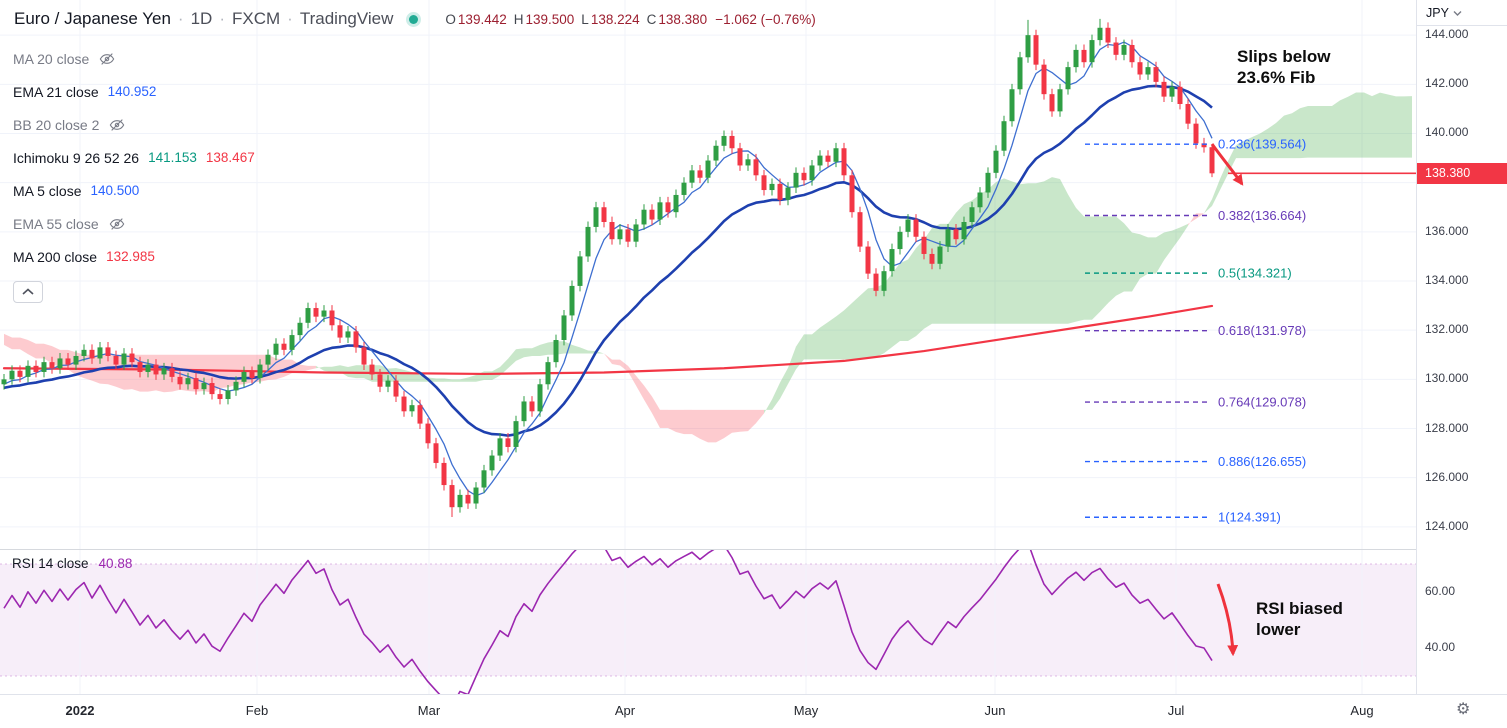 The image size is (1507, 728). Describe the element at coordinates (1440, 591) in the screenshot. I see `rsi-tick-60.00: 60.00` at that location.